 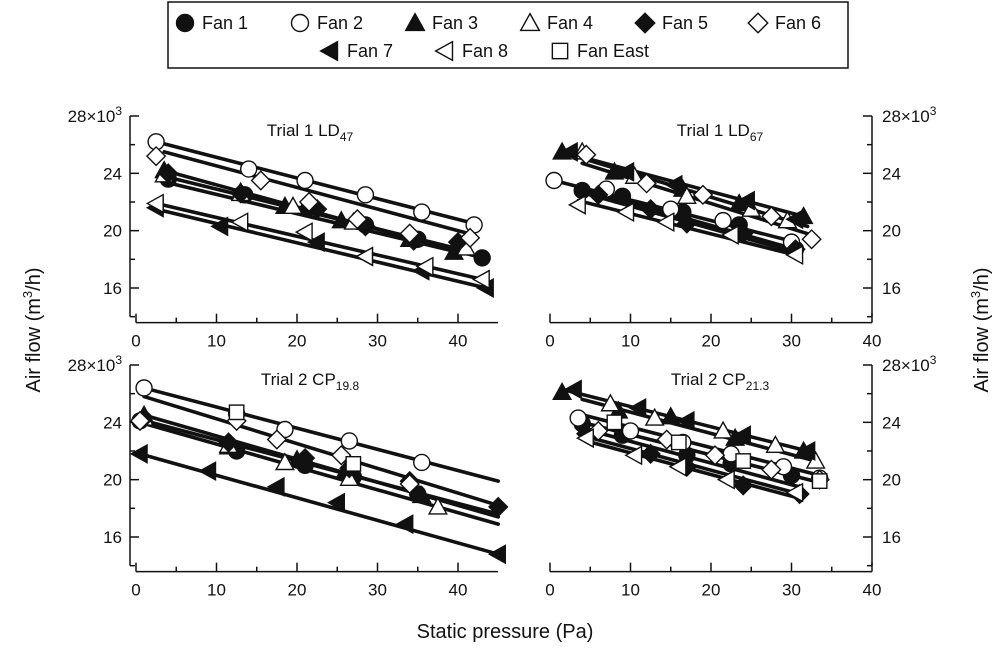 What do you see at coordinates (570, 23) in the screenshot?
I see `legend-label-fan-4: Fan 4` at bounding box center [570, 23].